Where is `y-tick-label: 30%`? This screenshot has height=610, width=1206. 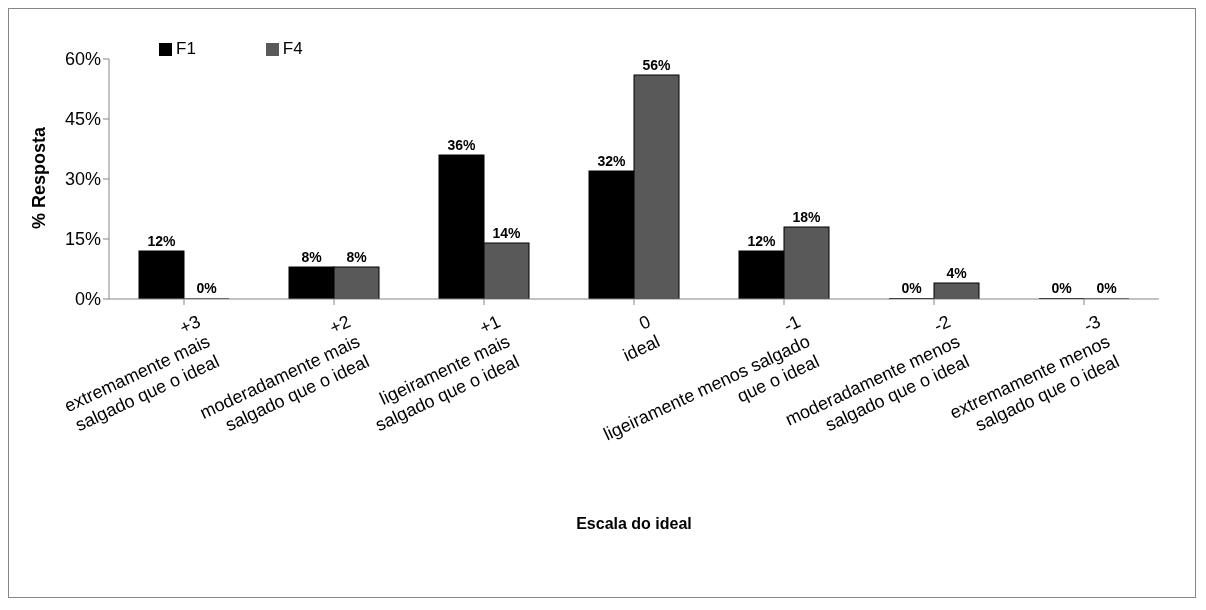 y-tick-label: 30% is located at coordinates (82, 179).